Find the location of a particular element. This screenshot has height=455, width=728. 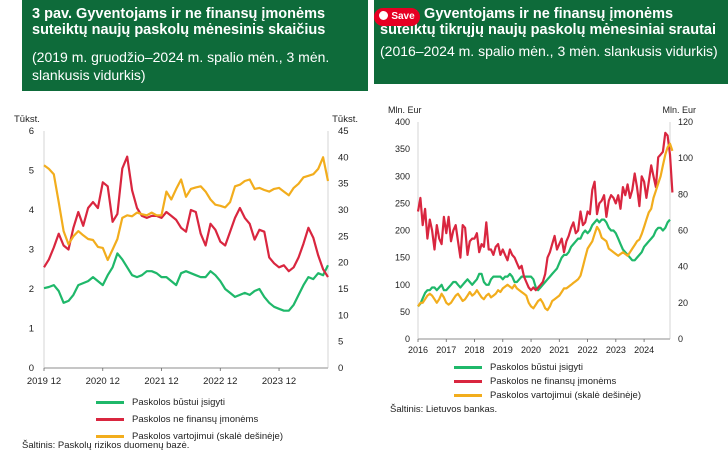

y-tick-label-left: 3 is located at coordinates (31, 250).